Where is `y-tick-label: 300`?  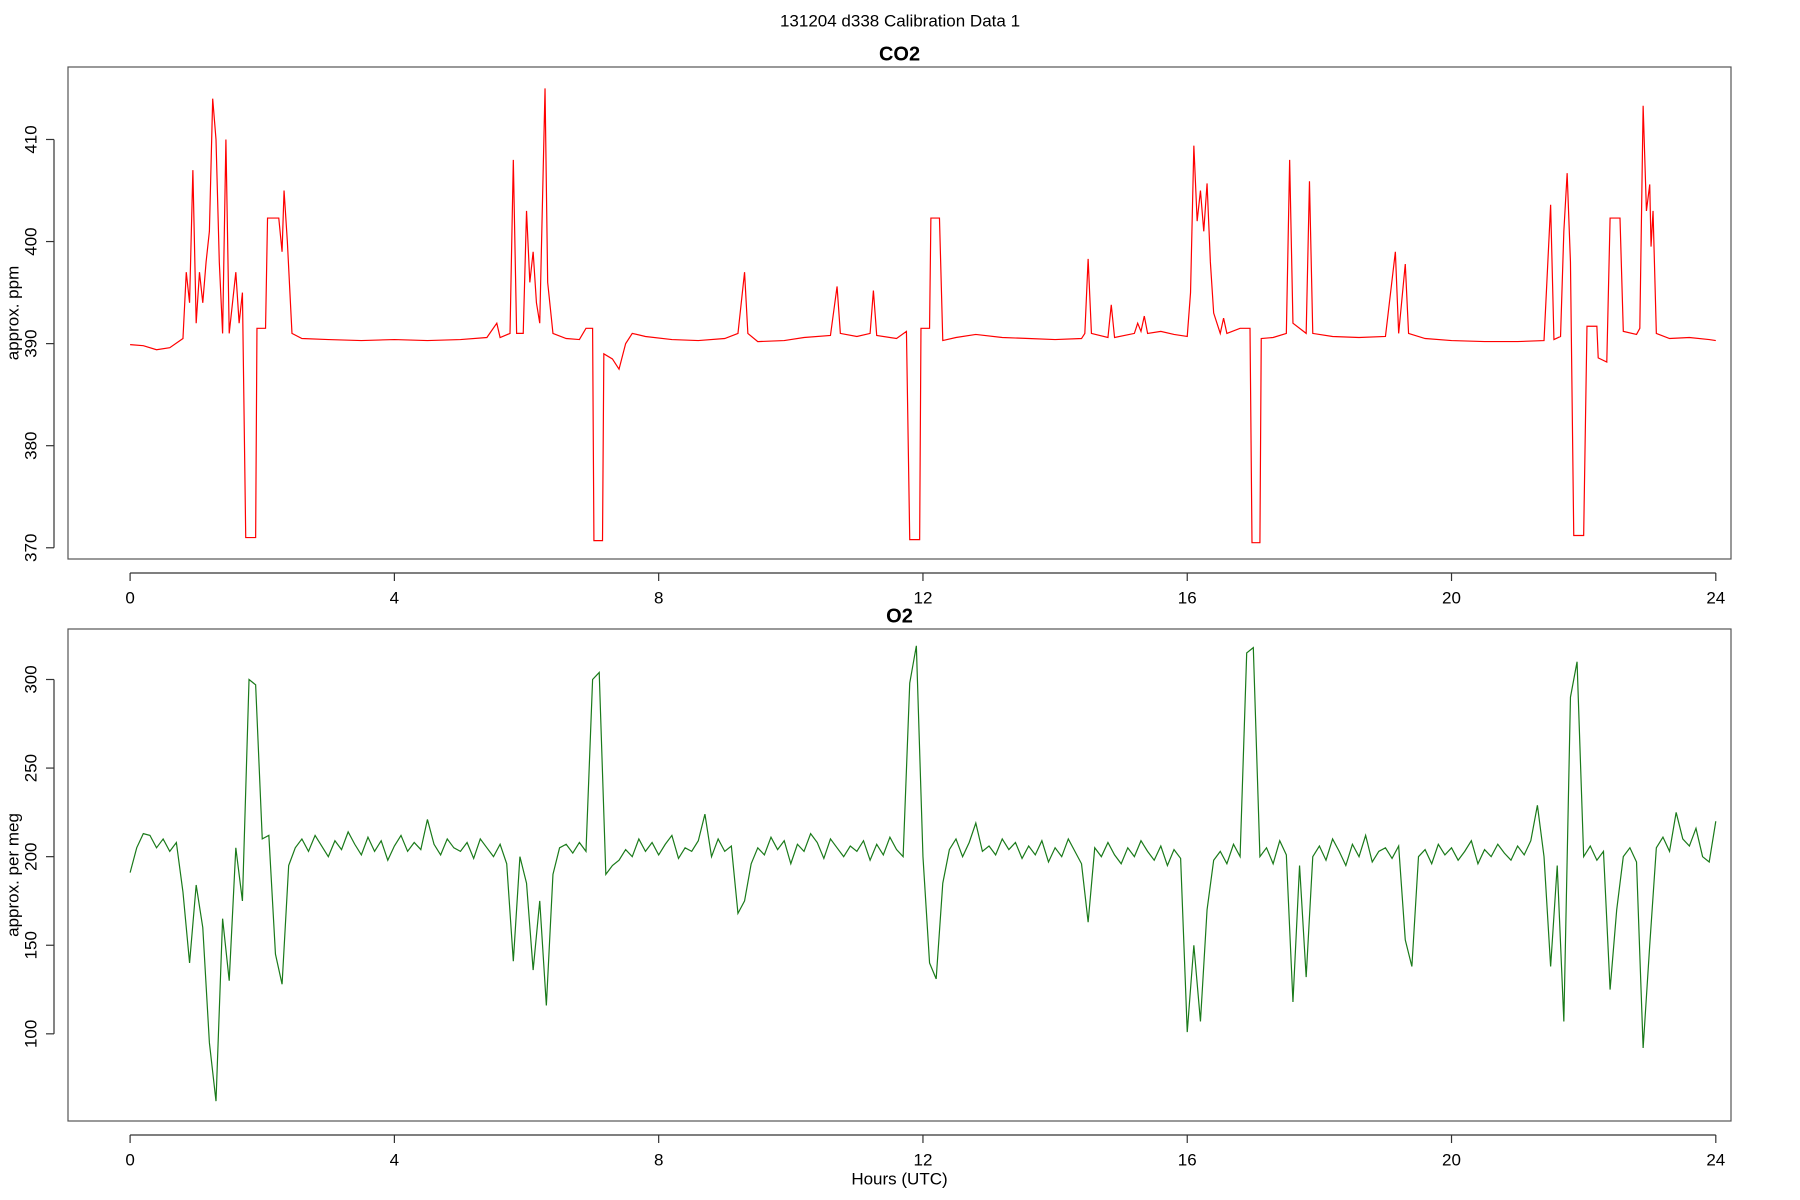
y-tick-label: 300 is located at coordinates (30, 679).